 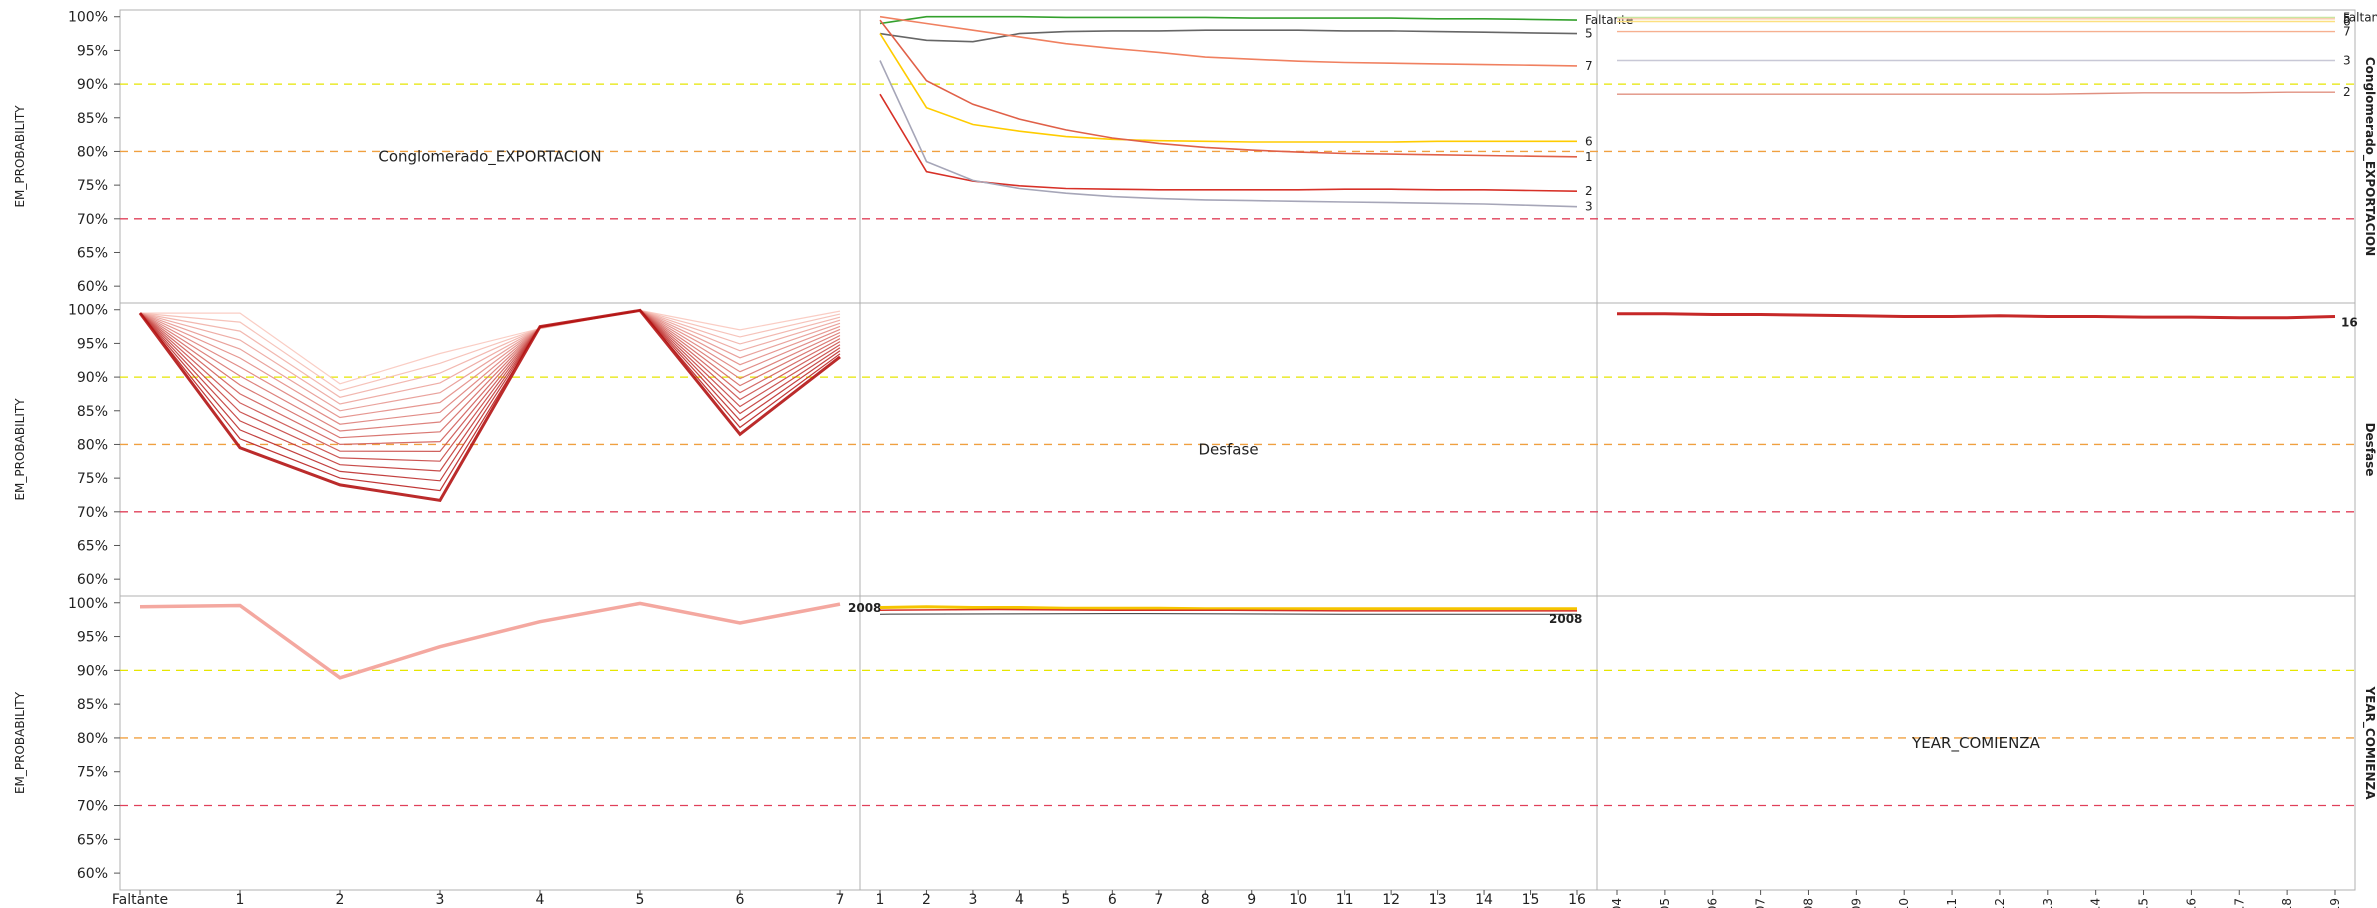 I want to click on x-tick-label: 14, so click(x=1484, y=900).